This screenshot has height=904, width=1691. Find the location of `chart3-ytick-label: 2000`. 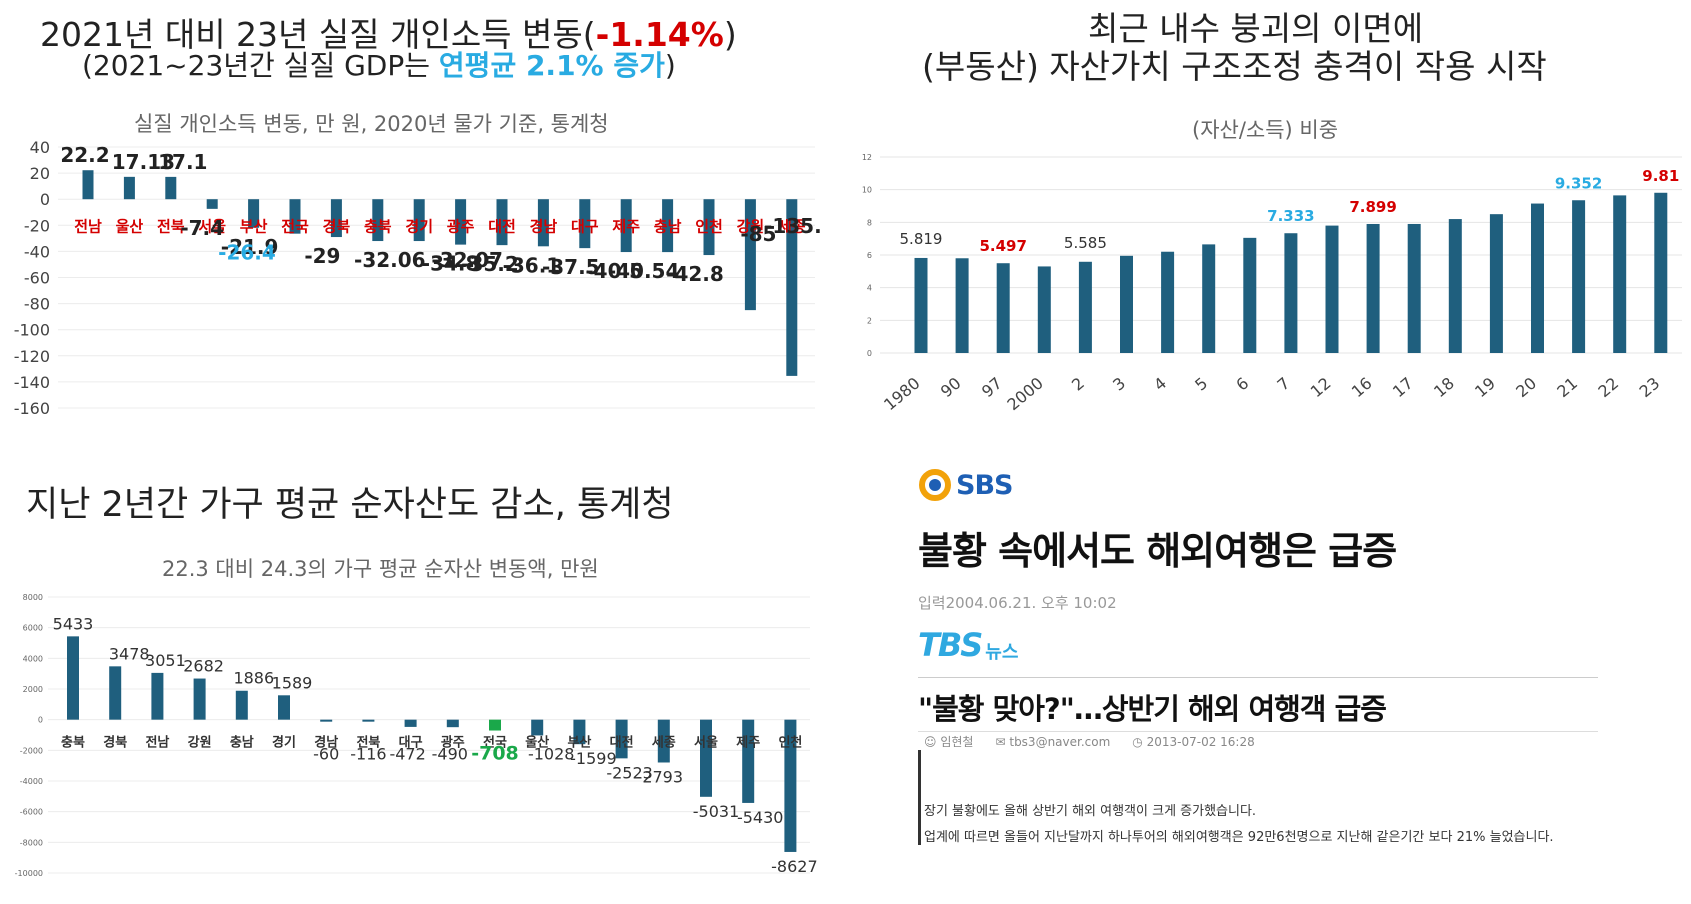

chart3-ytick-label: 2000 is located at coordinates (33, 689).